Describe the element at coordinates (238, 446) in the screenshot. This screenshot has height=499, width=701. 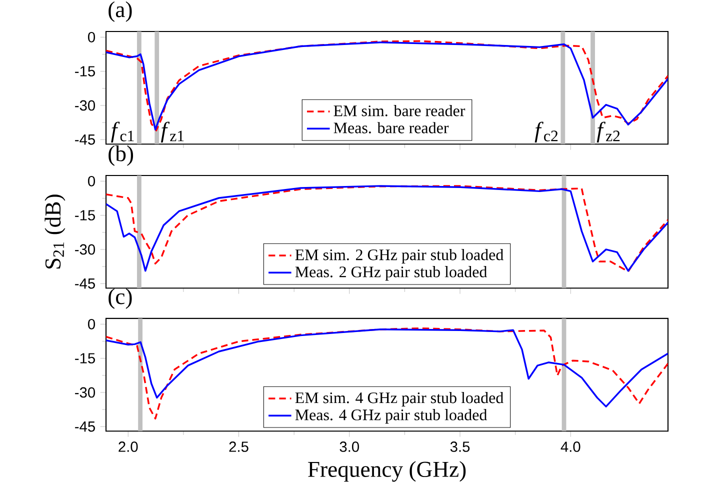
I see `x-tick-label: 2.5` at that location.